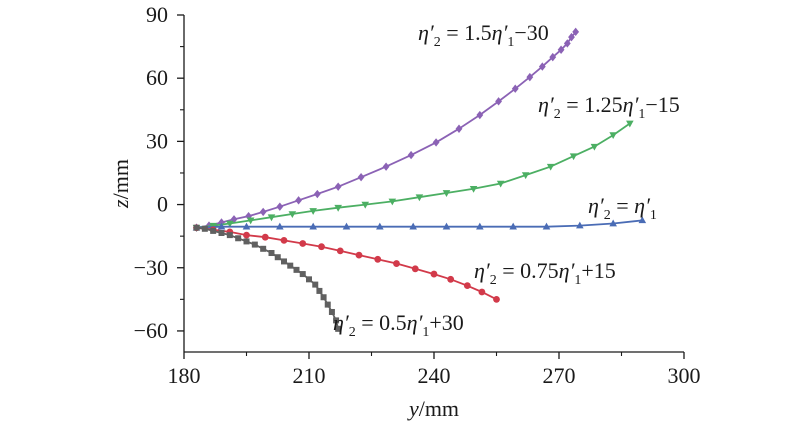  I want to click on series-equation-label: η′2 = 0.5η′1+30, so click(398, 325).